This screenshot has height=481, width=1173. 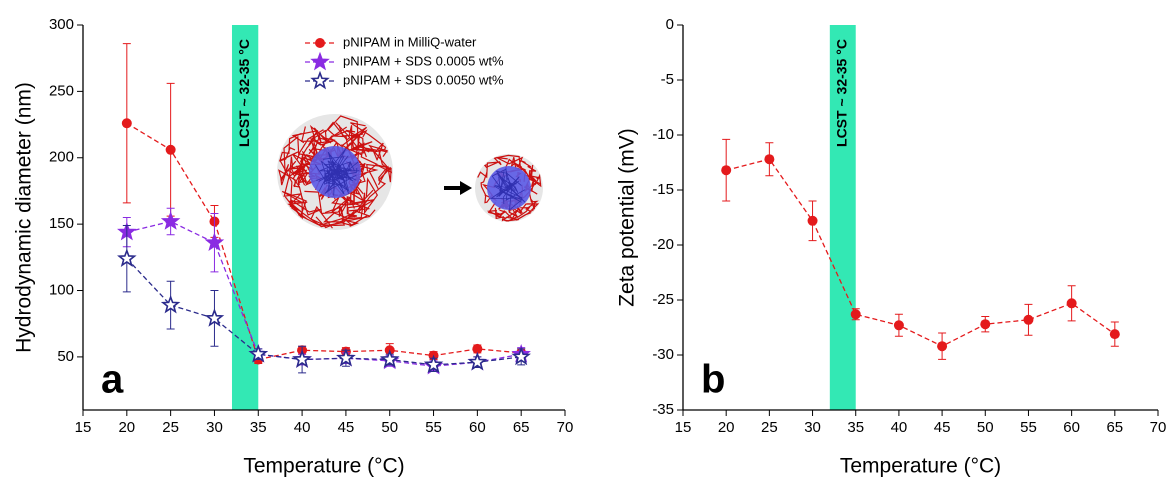 I want to click on y-tick-label: 50, so click(x=65, y=356).